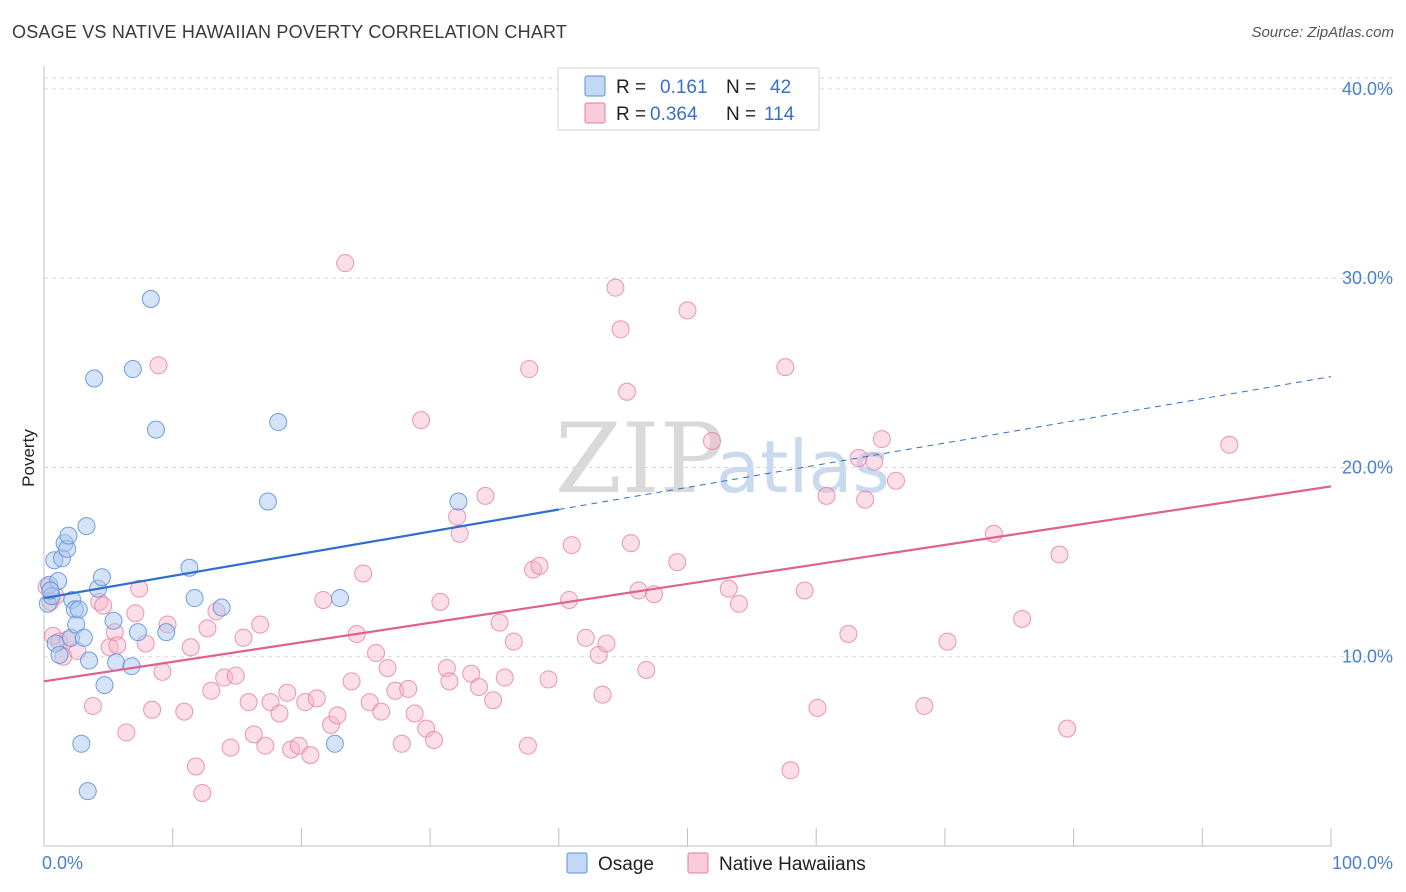 Image resolution: width=1406 pixels, height=892 pixels. Describe the element at coordinates (684, 87) in the screenshot. I see `legend-osage-r-value: 0.161` at that location.